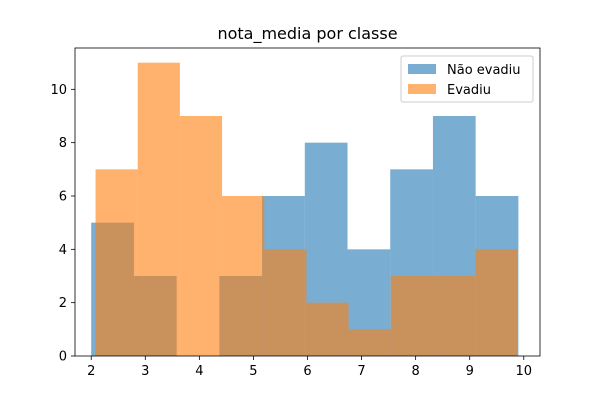 This screenshot has width=600, height=404. What do you see at coordinates (63, 197) in the screenshot?
I see `y-tick-label: 6` at bounding box center [63, 197].